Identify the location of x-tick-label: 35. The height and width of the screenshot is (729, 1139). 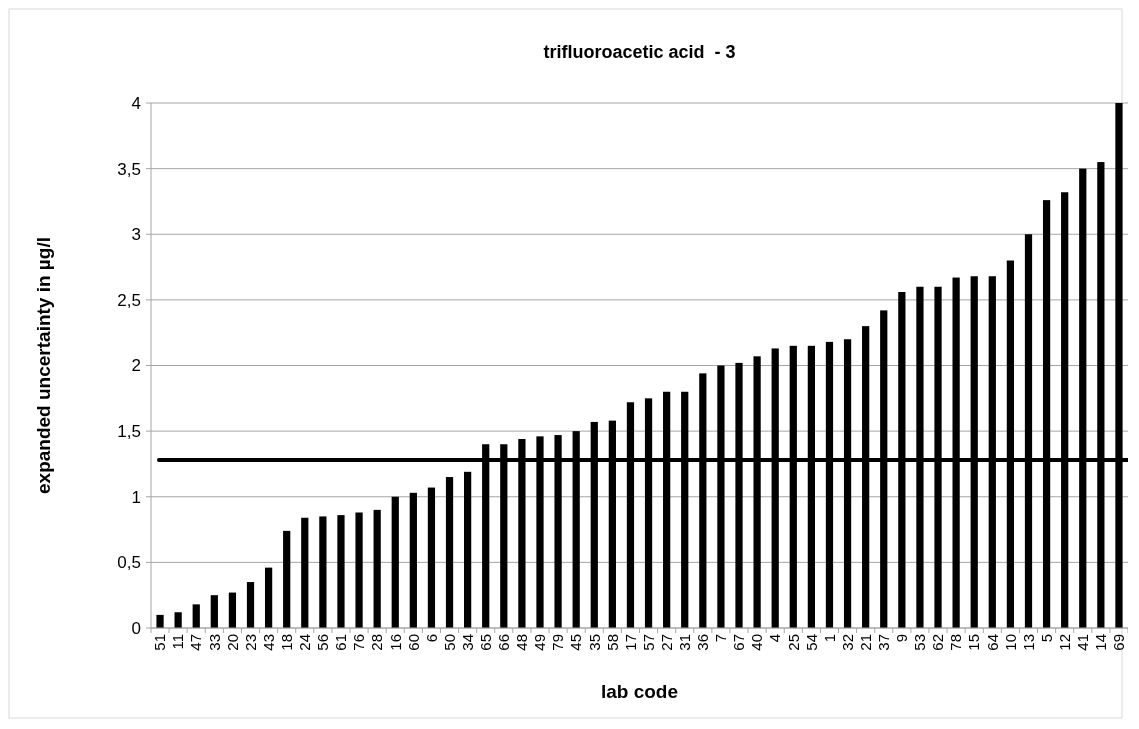
(594, 642).